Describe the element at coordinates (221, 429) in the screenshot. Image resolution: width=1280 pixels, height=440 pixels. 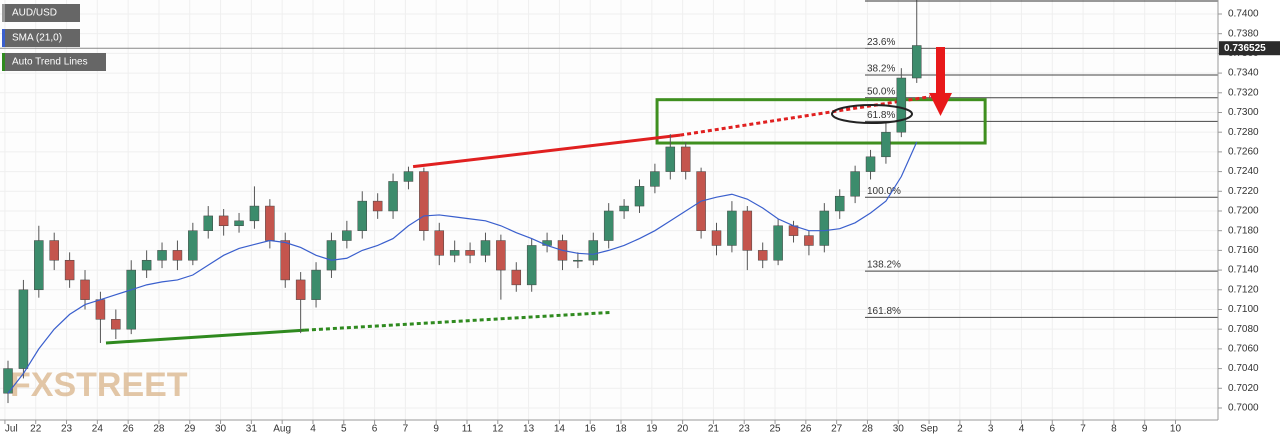
I see `x-tick-label: 30` at that location.